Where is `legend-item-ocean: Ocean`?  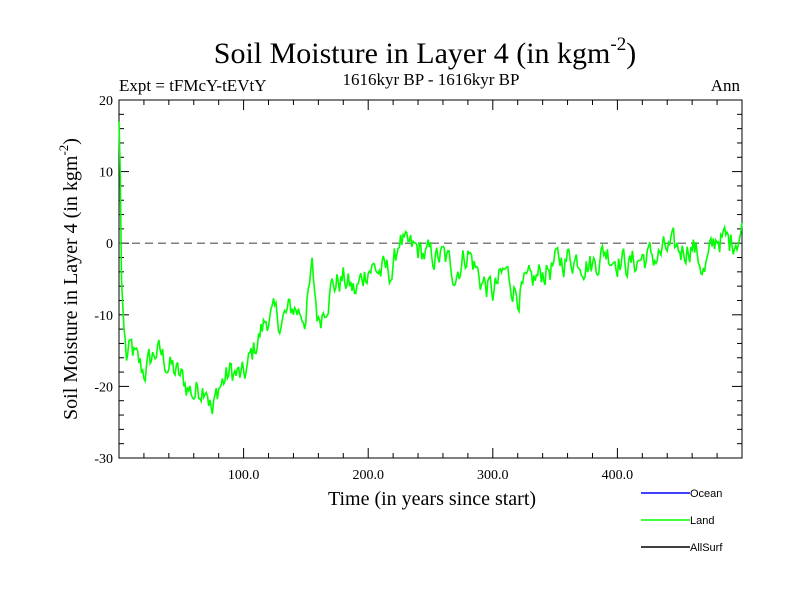 legend-item-ocean: Ocean is located at coordinates (681, 494).